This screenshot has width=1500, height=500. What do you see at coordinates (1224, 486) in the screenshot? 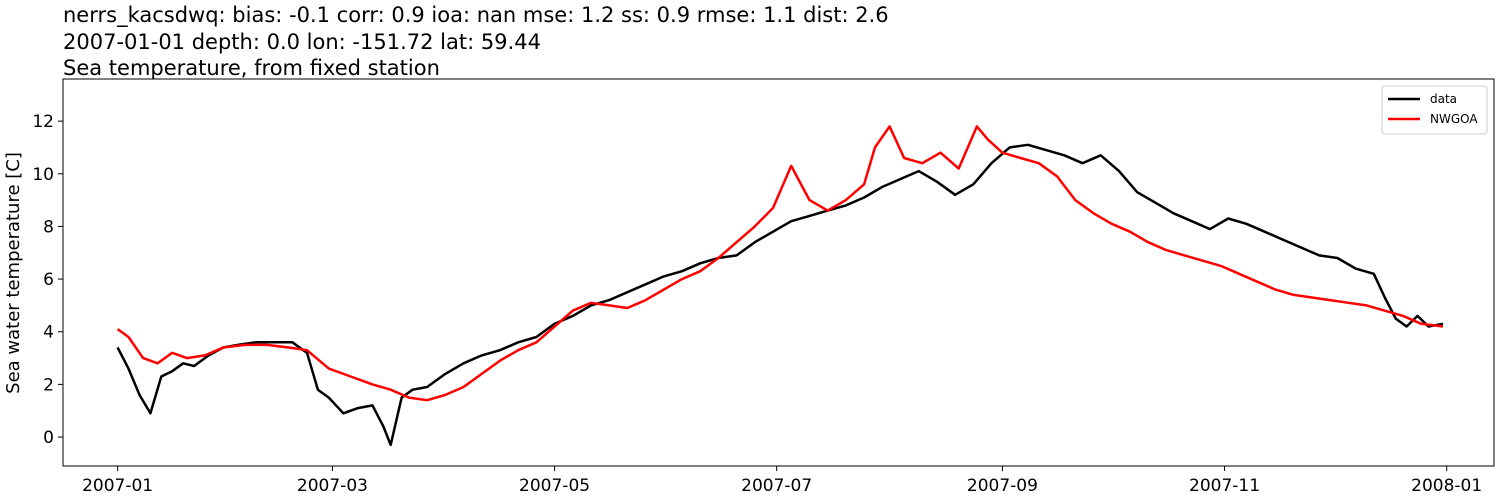
I see `x-tick-label: 2007-11` at bounding box center [1224, 486].